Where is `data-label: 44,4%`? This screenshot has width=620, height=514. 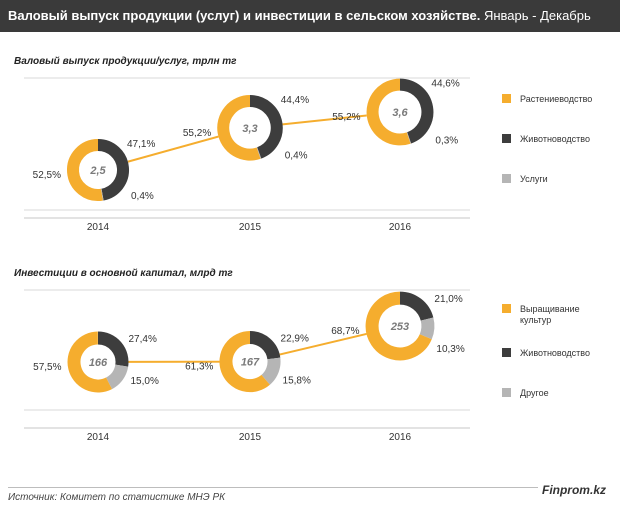
data-label: 44,4% is located at coordinates (295, 100).